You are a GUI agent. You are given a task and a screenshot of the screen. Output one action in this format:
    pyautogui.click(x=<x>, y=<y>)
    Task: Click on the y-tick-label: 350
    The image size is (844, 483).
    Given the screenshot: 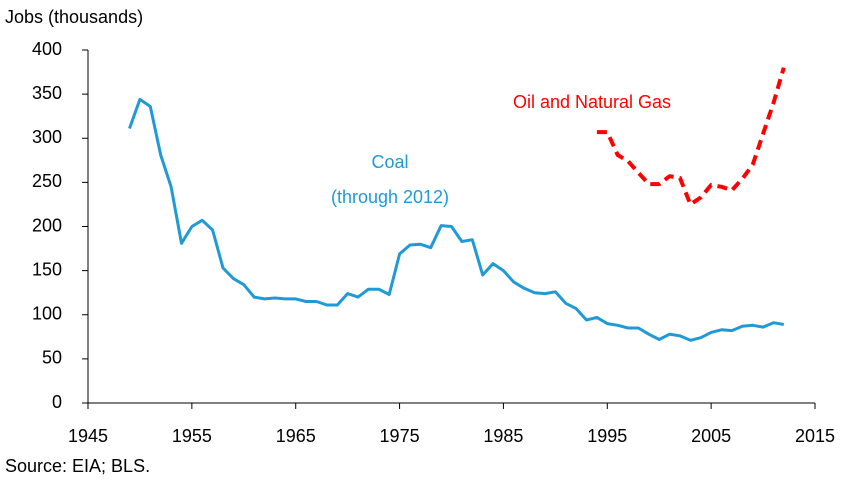 What is the action you would take?
    pyautogui.click(x=47, y=93)
    